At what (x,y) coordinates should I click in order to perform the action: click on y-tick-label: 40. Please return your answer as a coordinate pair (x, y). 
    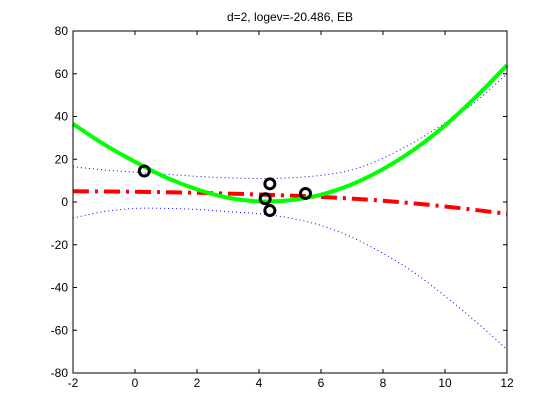
    Looking at the image, I should click on (62, 117).